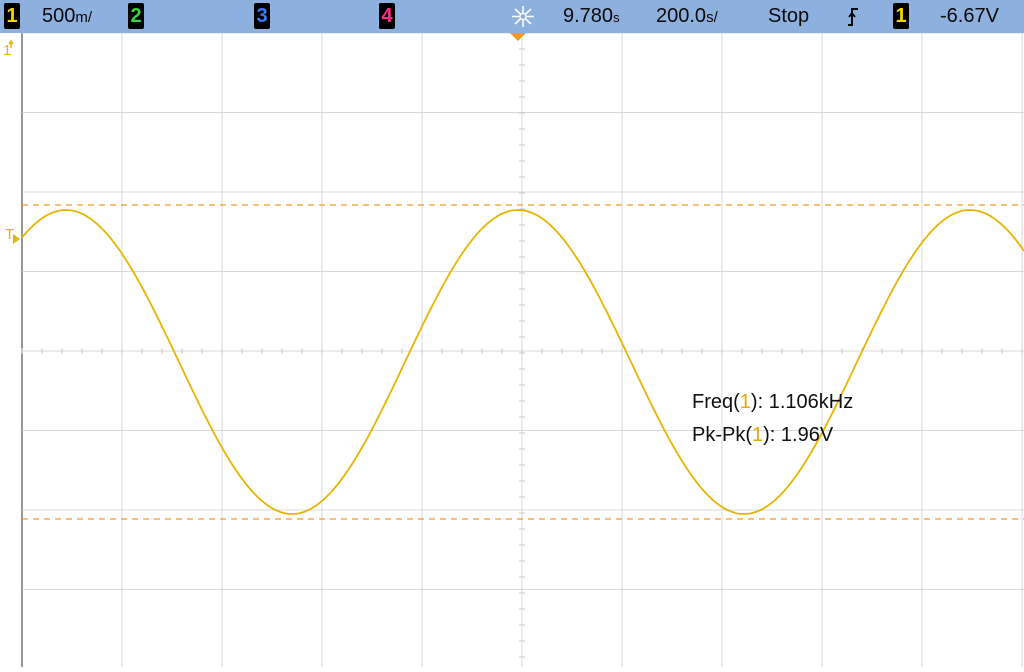  What do you see at coordinates (789, 16) in the screenshot?
I see `run-state: Stop` at bounding box center [789, 16].